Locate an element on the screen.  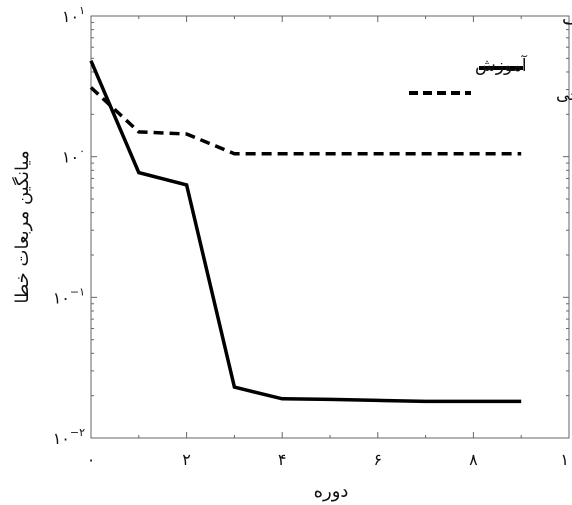
panel-label: الف is located at coordinates (567, 18).